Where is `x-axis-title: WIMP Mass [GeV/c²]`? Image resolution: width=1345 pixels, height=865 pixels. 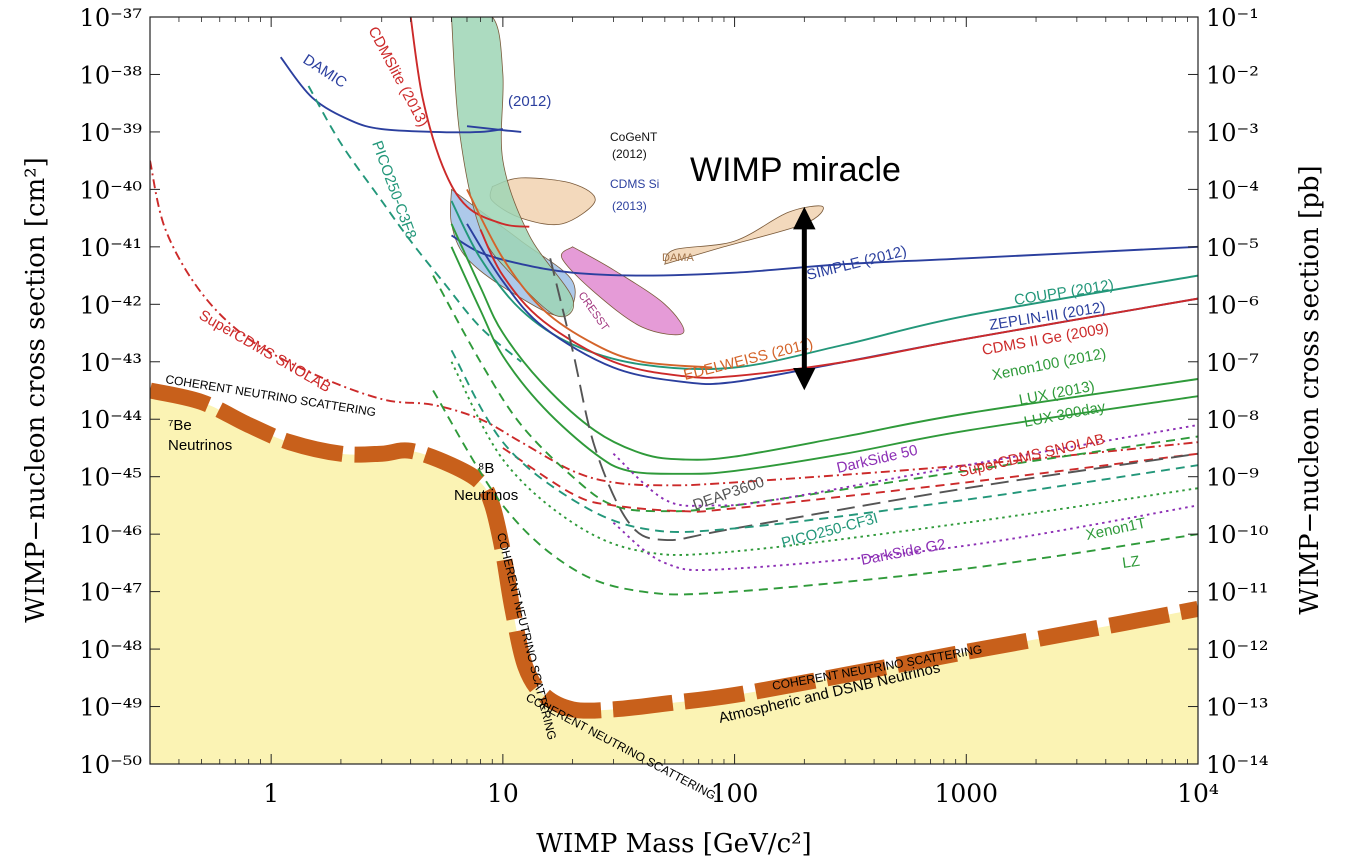
x-axis-title: WIMP Mass [GeV/c²] is located at coordinates (673, 844).